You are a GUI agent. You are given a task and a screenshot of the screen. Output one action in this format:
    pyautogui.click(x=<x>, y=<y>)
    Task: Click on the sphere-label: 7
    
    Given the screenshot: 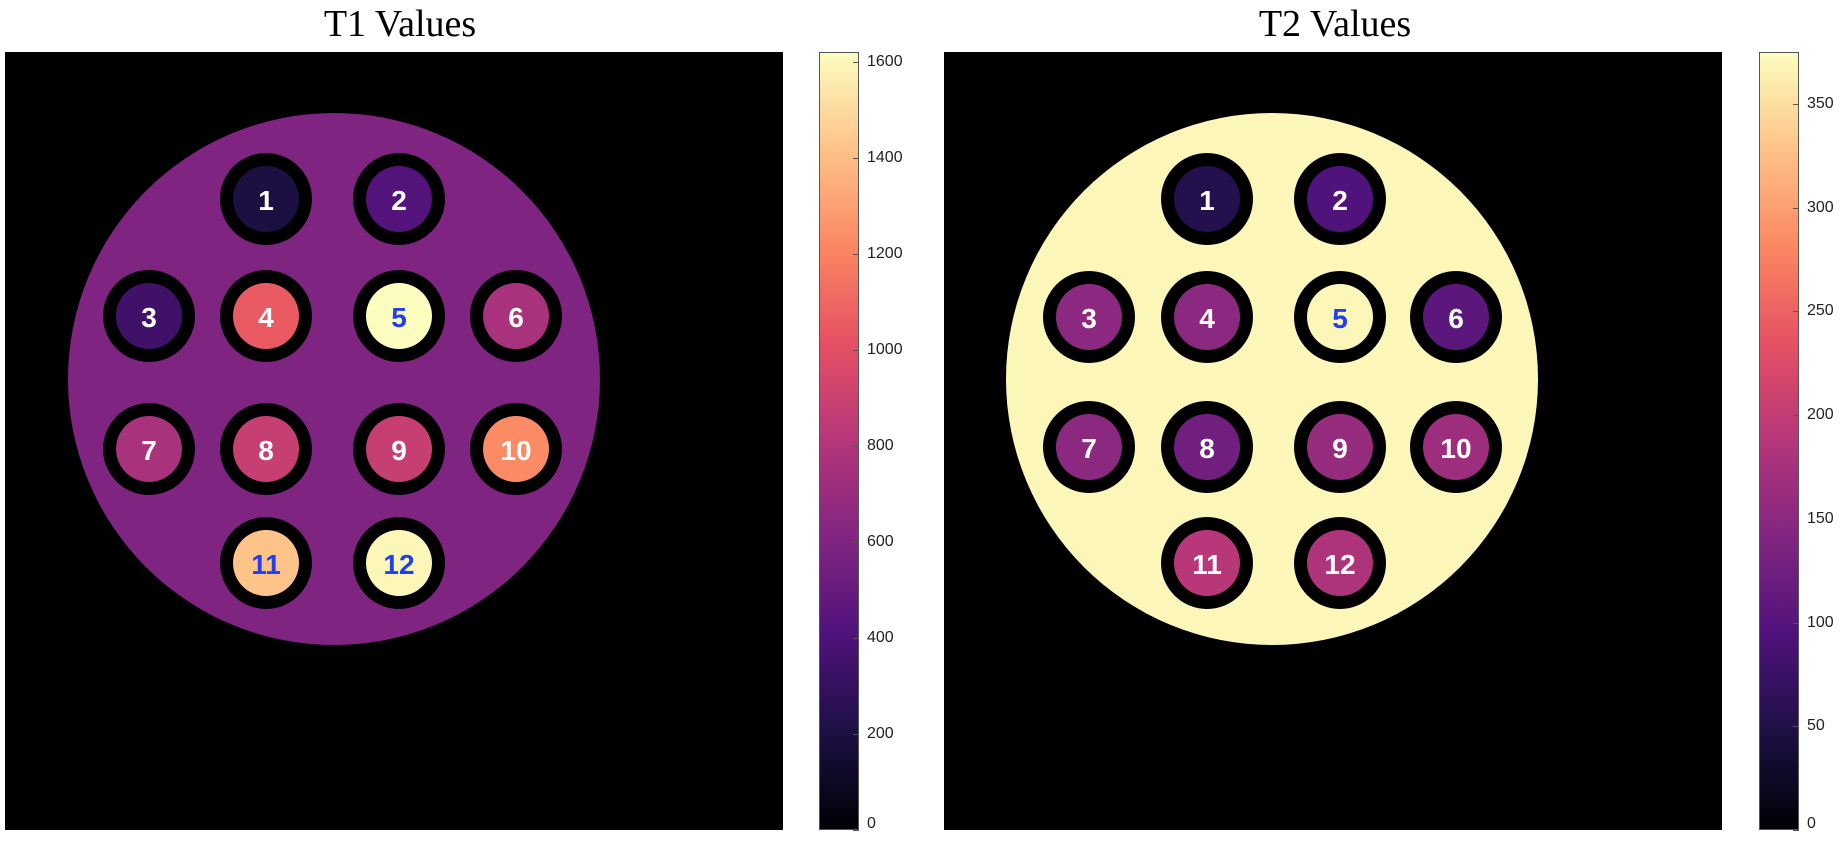 What is the action you would take?
    pyautogui.click(x=1089, y=448)
    